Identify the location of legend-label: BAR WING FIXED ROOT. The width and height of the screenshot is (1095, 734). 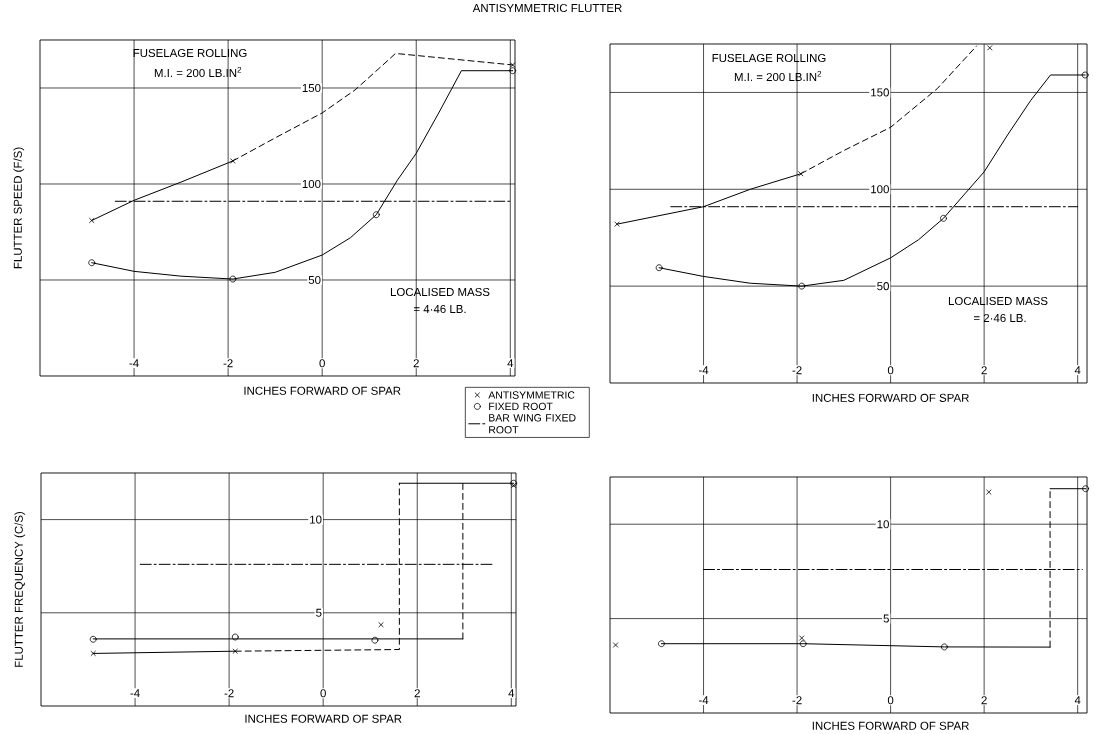
(532, 424).